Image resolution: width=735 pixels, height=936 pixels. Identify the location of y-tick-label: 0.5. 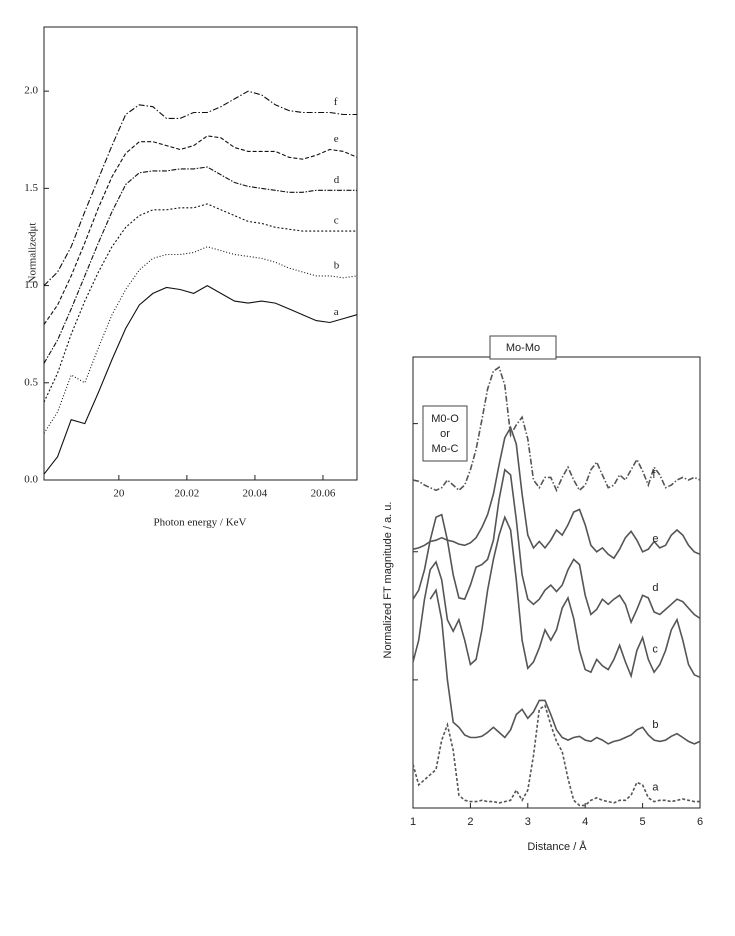
(31, 382).